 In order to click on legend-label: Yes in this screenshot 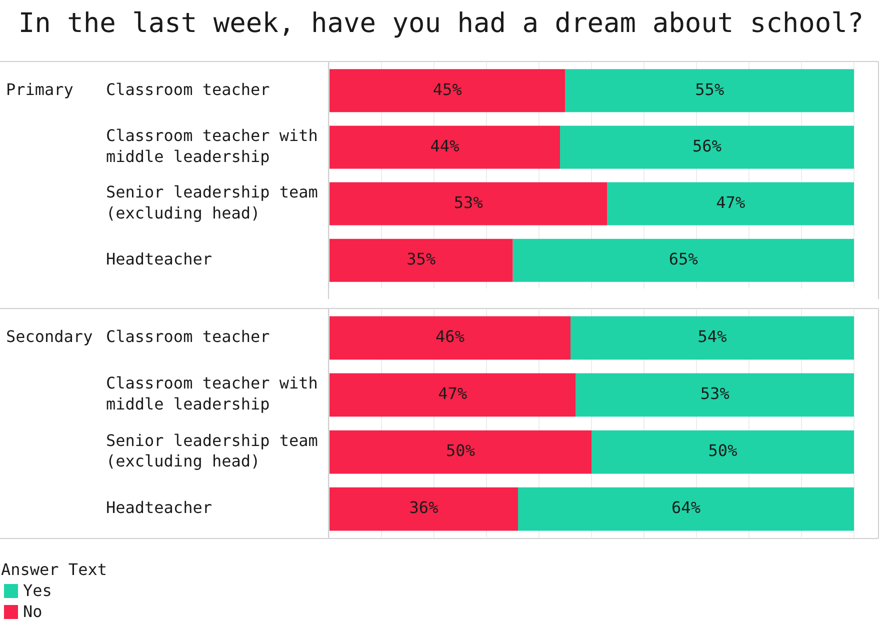, I will do `click(37, 590)`.